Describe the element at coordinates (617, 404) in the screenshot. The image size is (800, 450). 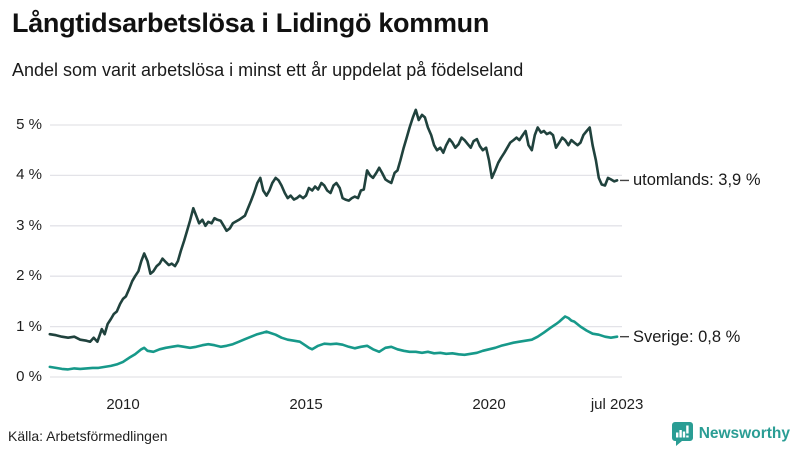
I see `x-tick-label: jul 2023` at that location.